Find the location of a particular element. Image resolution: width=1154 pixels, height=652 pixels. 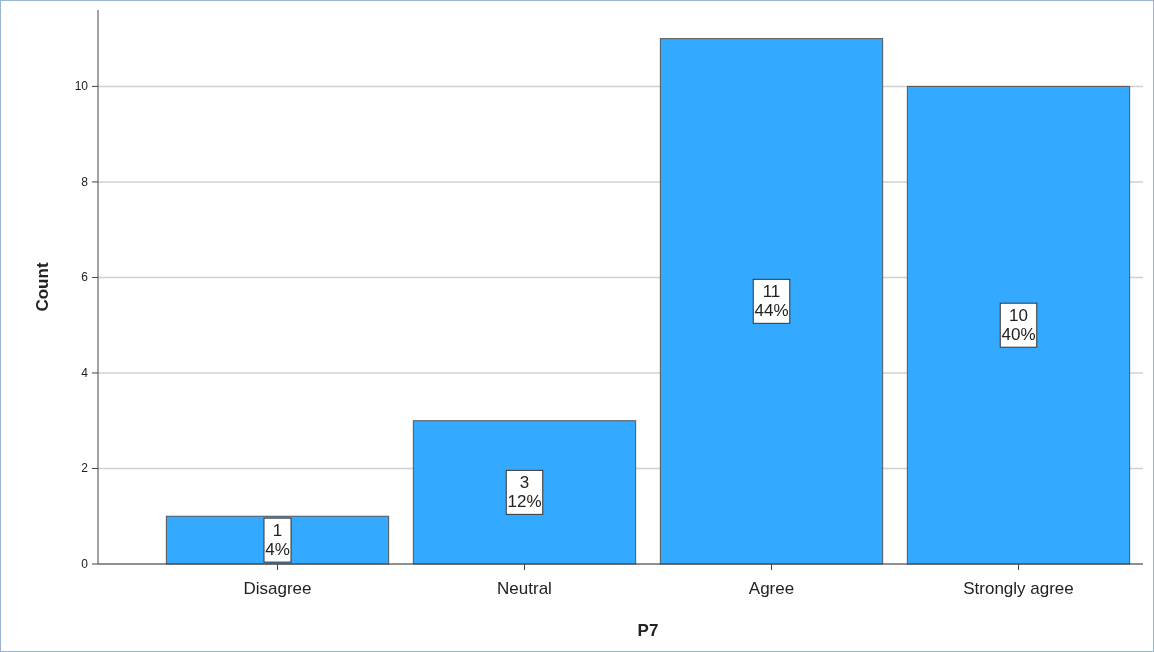

y-tick-label: 10 is located at coordinates (81, 86).